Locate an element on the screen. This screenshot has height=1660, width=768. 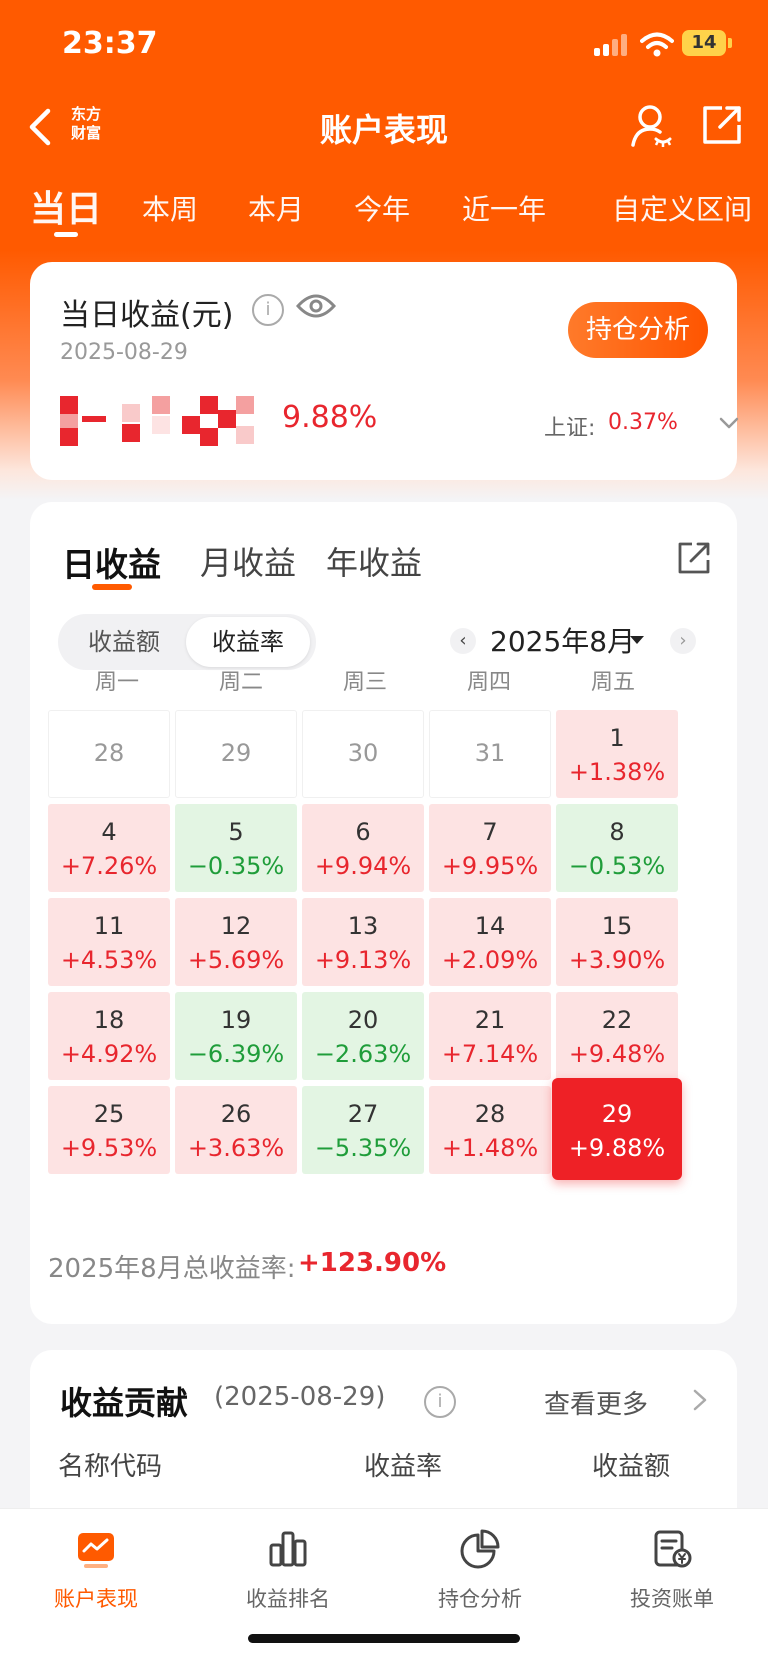
summary-date: 2025-08-29 is located at coordinates (124, 352).